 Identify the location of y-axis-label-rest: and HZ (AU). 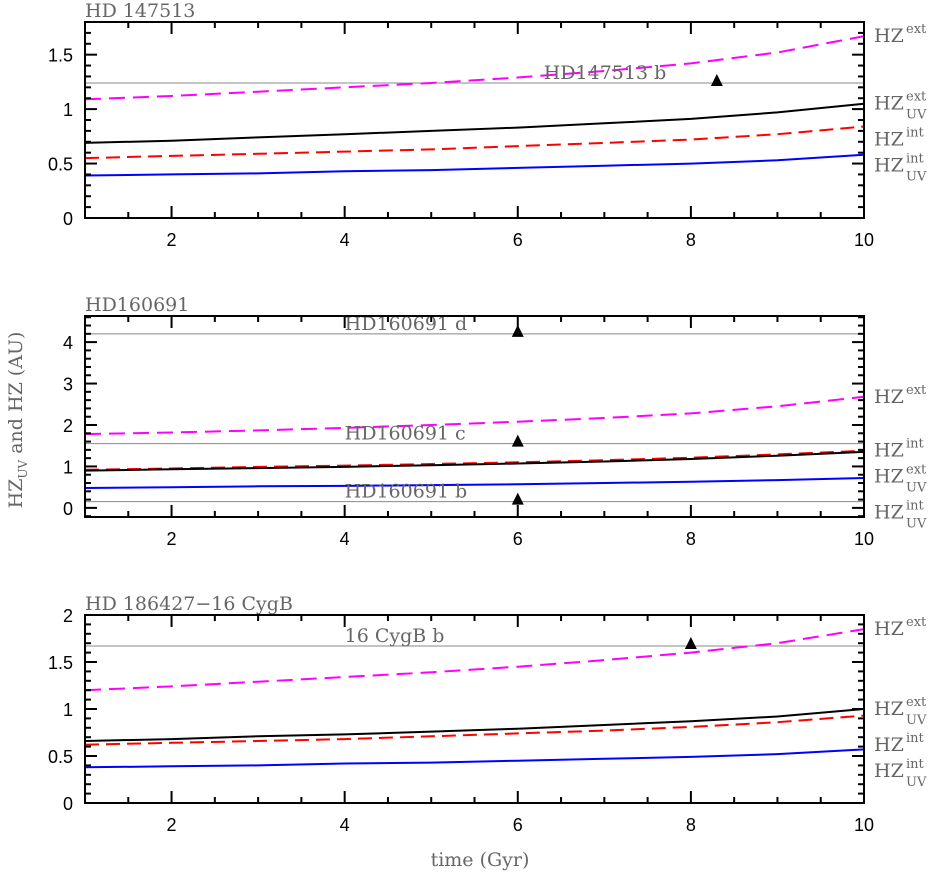
(16, 396).